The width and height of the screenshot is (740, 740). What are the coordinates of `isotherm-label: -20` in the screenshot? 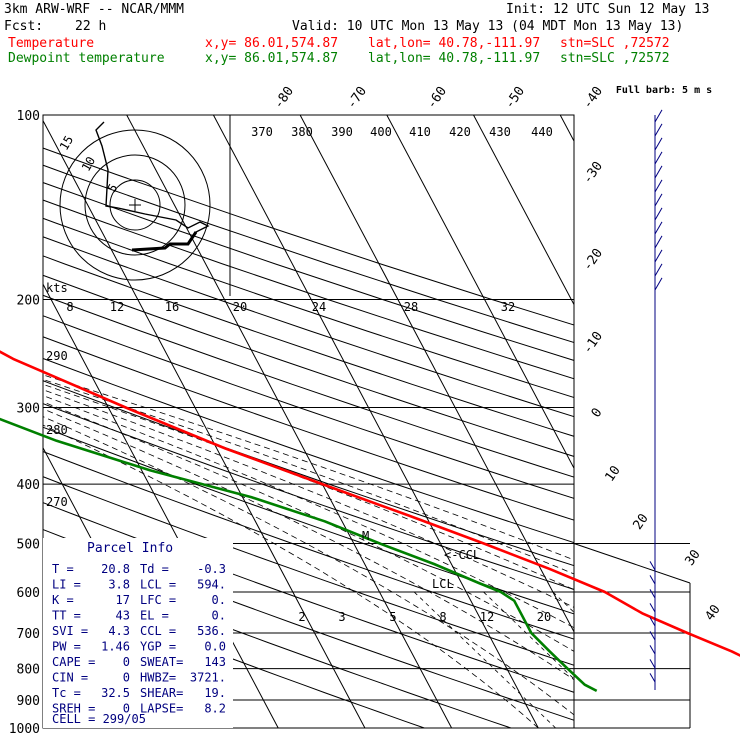 It's located at (593, 260).